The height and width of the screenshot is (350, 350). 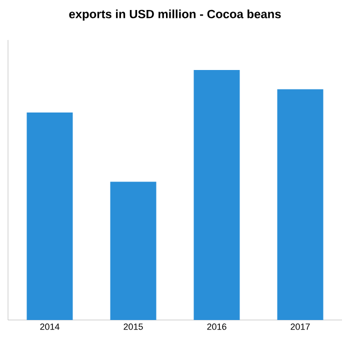 What do you see at coordinates (175, 15) in the screenshot?
I see `chart-title: exports in USD million - Cocoa beans` at bounding box center [175, 15].